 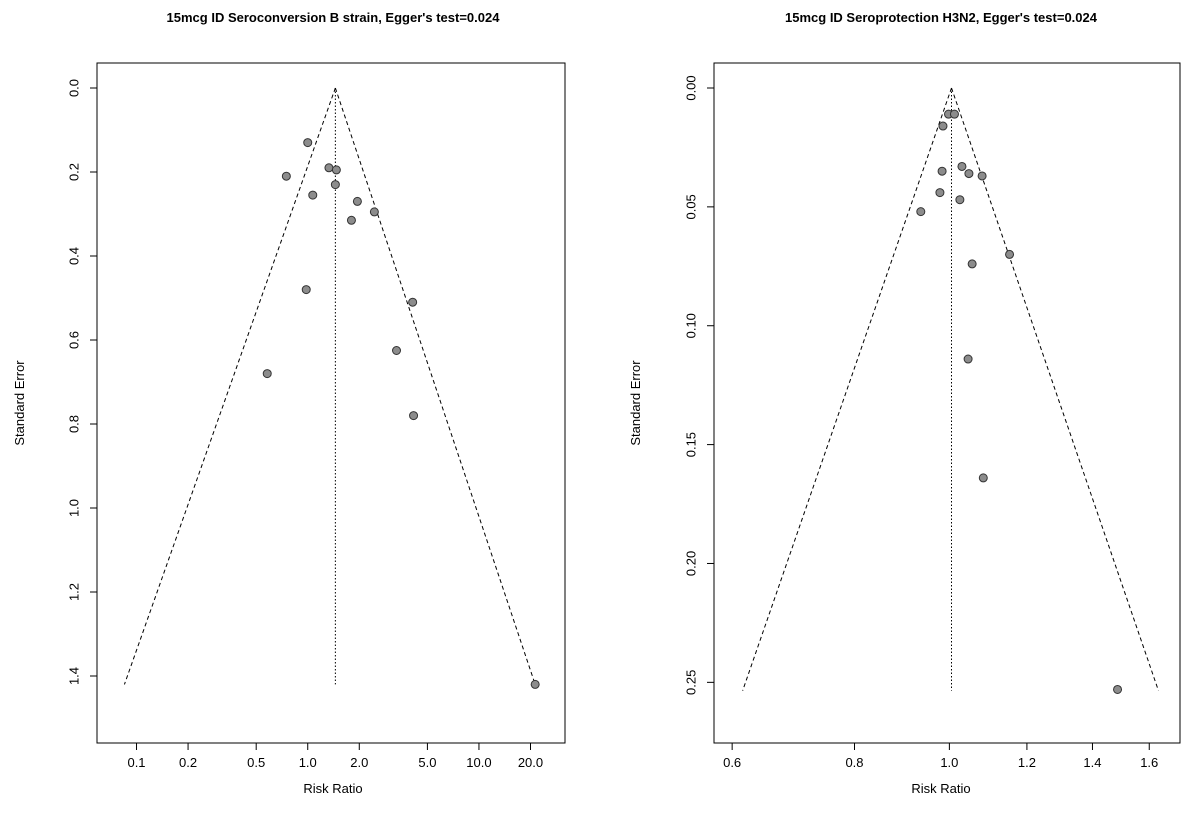 What do you see at coordinates (73, 592) in the screenshot?
I see `y-tick-label: 1.2` at bounding box center [73, 592].